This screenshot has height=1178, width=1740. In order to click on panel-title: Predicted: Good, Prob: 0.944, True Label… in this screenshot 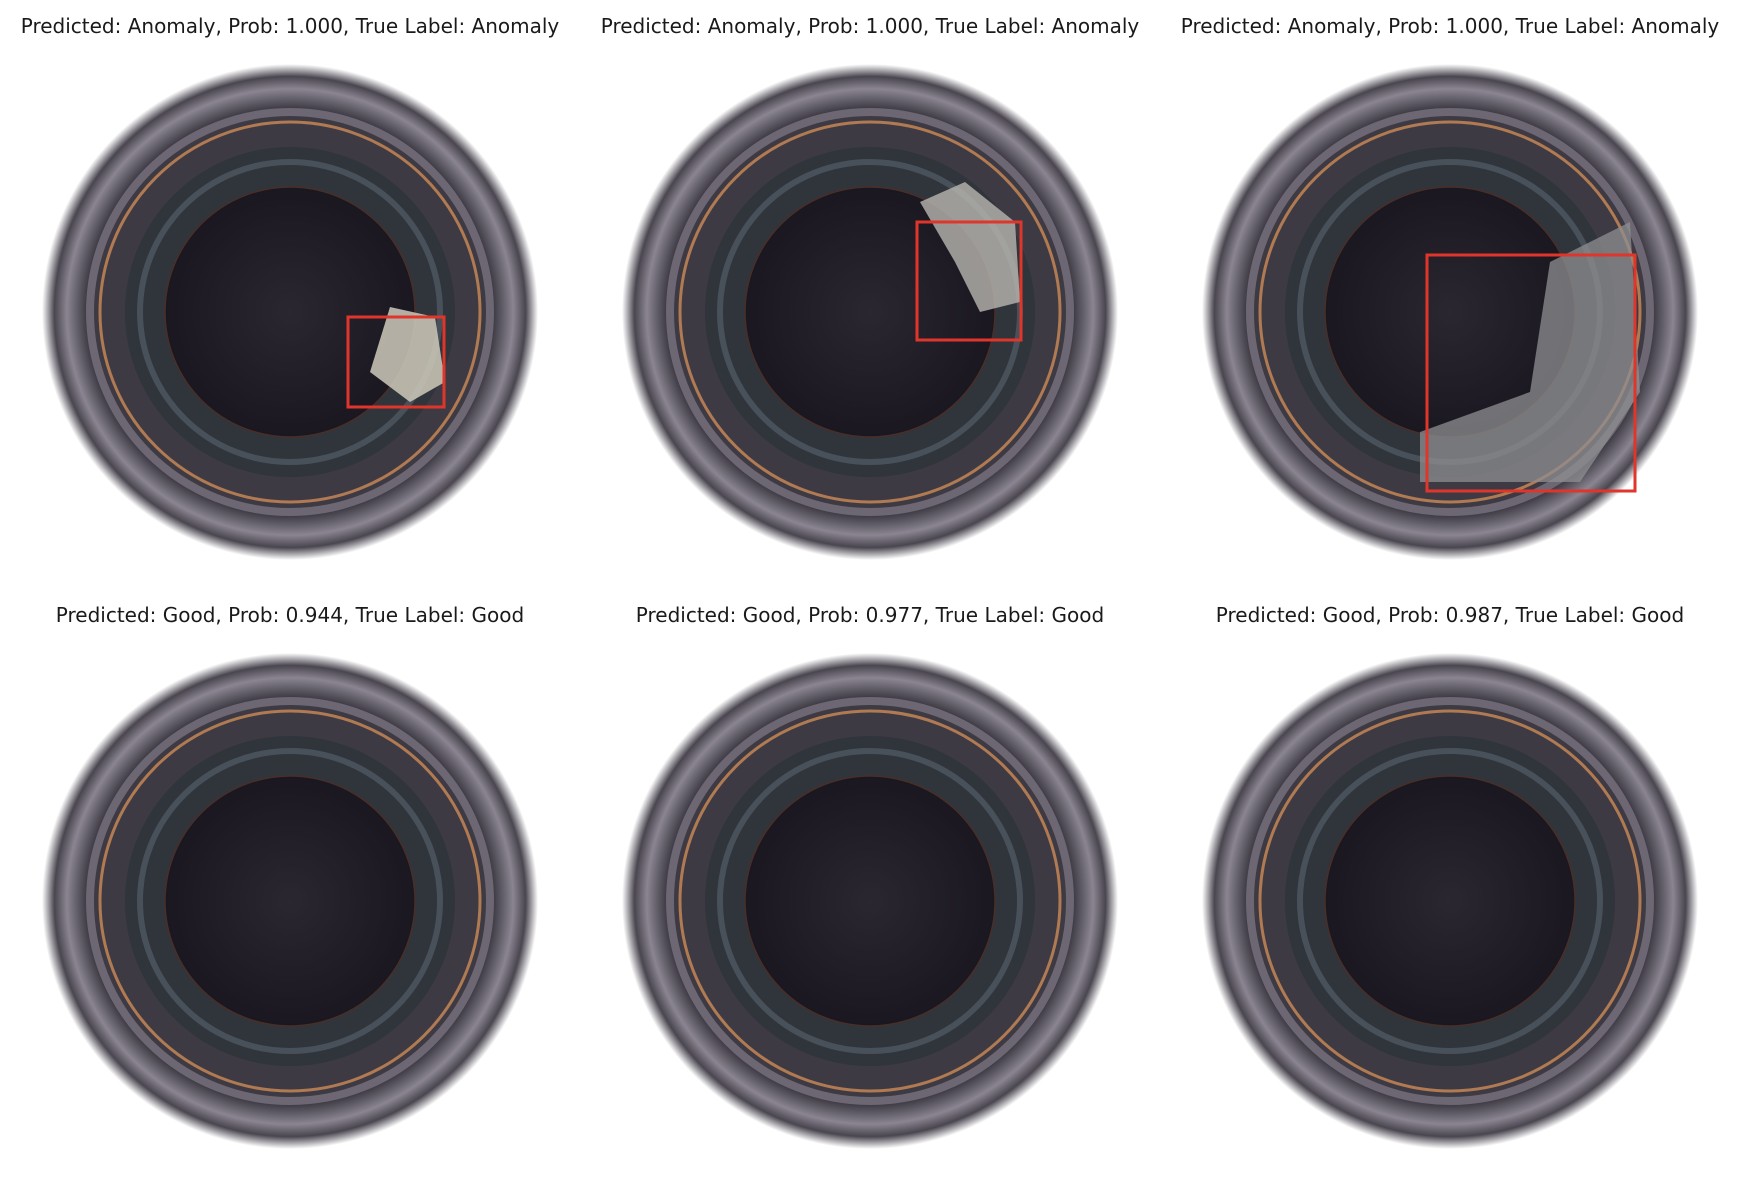, I will do `click(290, 615)`.